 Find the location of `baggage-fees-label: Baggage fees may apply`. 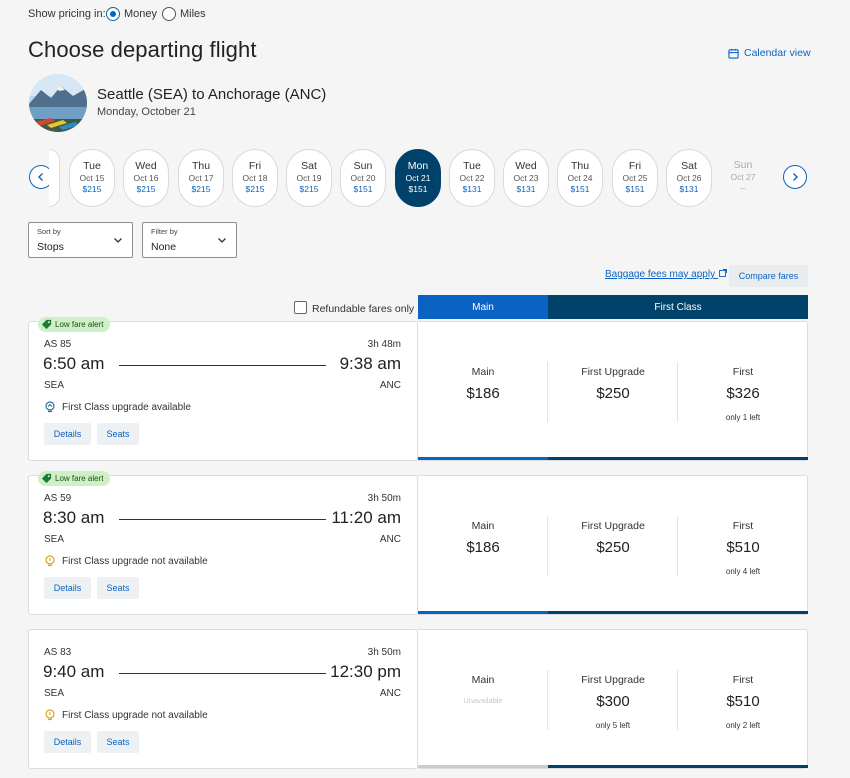

baggage-fees-label: Baggage fees may apply is located at coordinates (660, 274).